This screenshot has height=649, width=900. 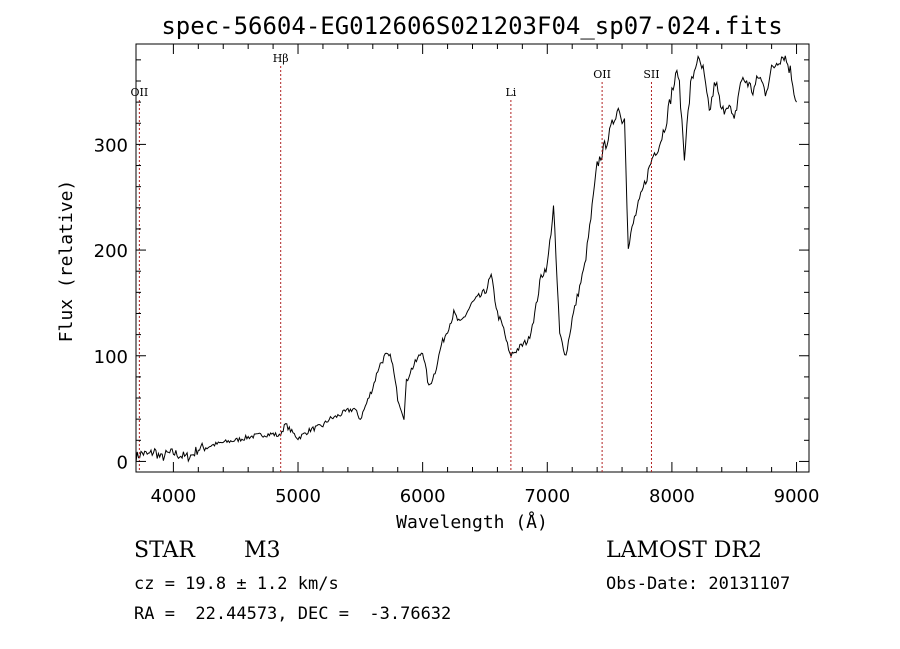 What do you see at coordinates (236, 584) in the screenshot?
I see `redshift-text: cz = 19.8 ± 1.2 km/s` at bounding box center [236, 584].